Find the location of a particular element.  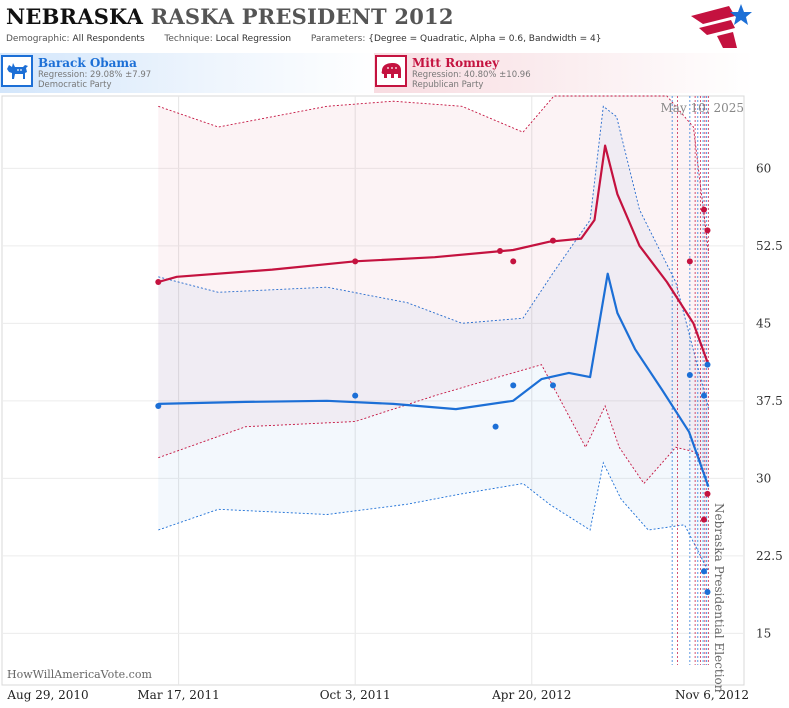

x-tick-label: Oct 3, 2011 is located at coordinates (355, 695).